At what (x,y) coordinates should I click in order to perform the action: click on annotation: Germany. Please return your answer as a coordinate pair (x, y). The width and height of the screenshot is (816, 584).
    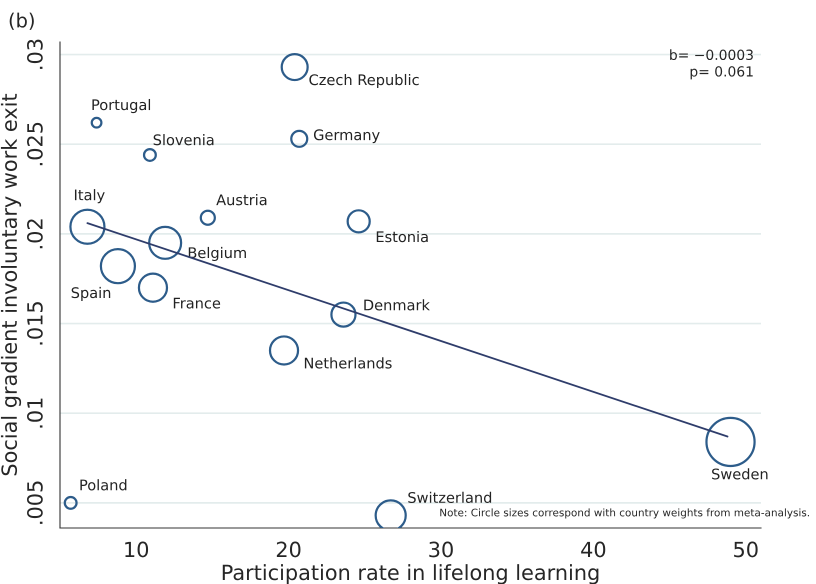
    Looking at the image, I should click on (347, 136).